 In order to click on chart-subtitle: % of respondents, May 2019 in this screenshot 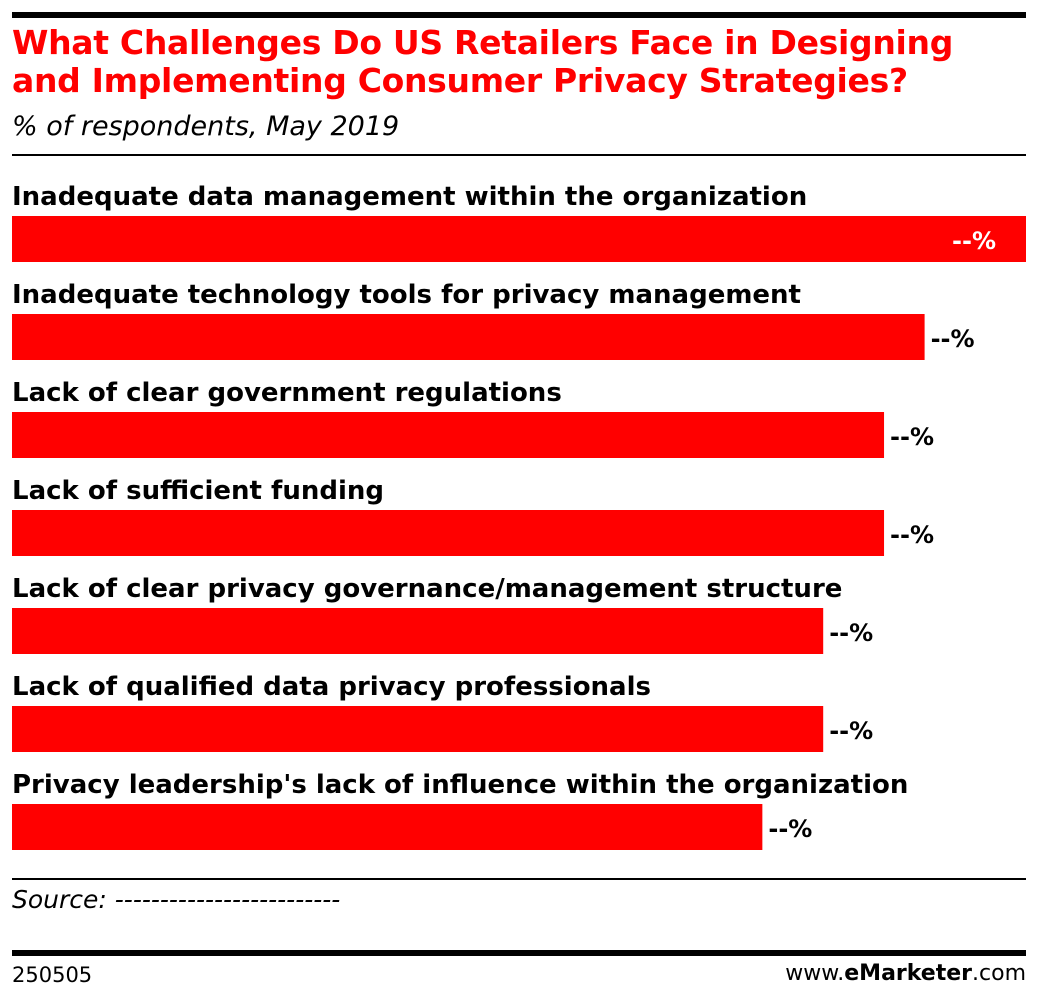, I will do `click(206, 126)`.